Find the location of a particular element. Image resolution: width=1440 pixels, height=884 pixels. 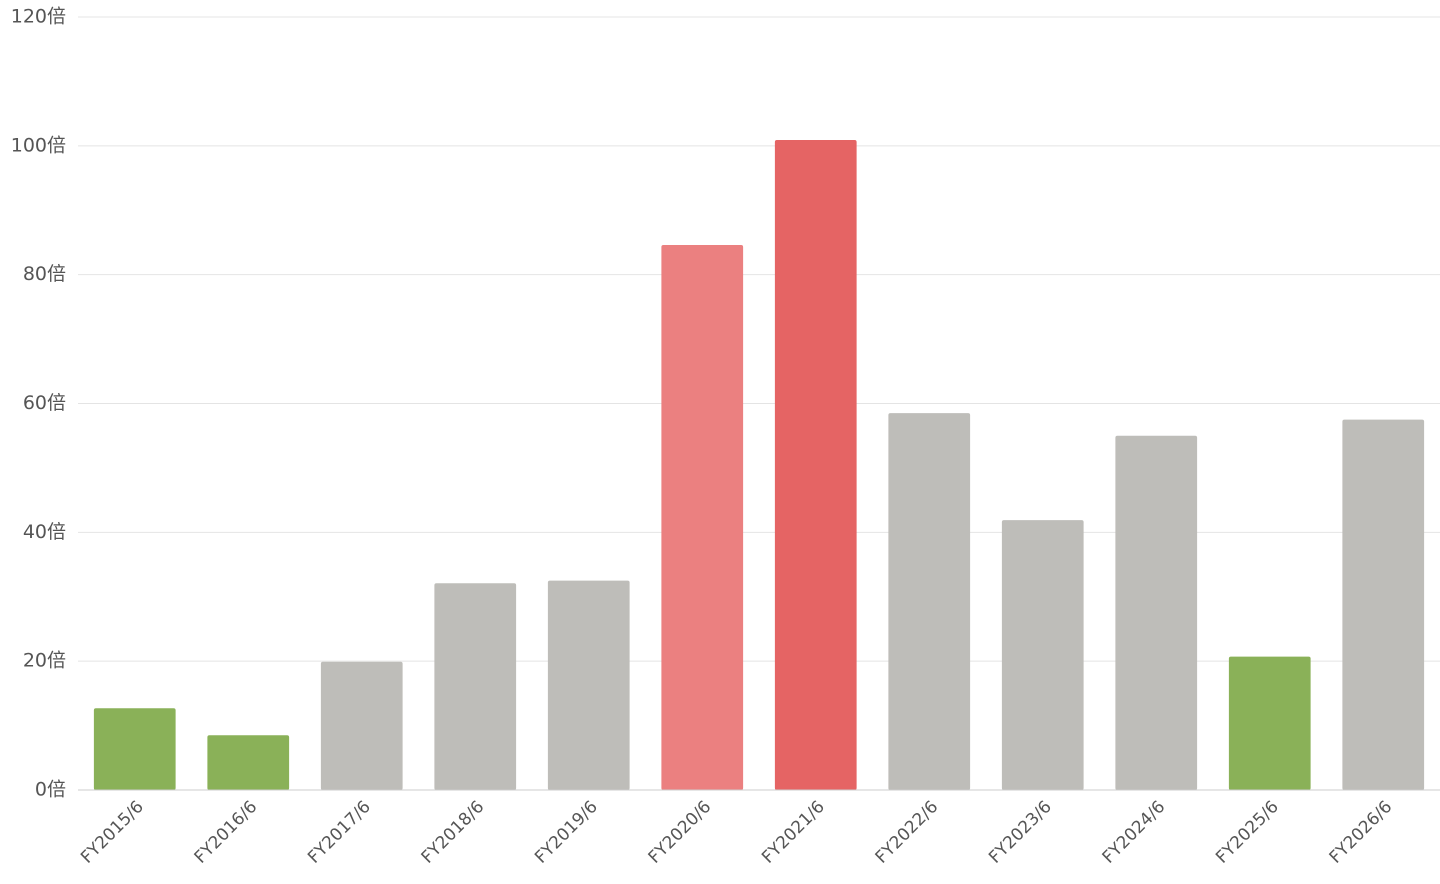

x-tick-label: FY2026/6 is located at coordinates (1361, 832).